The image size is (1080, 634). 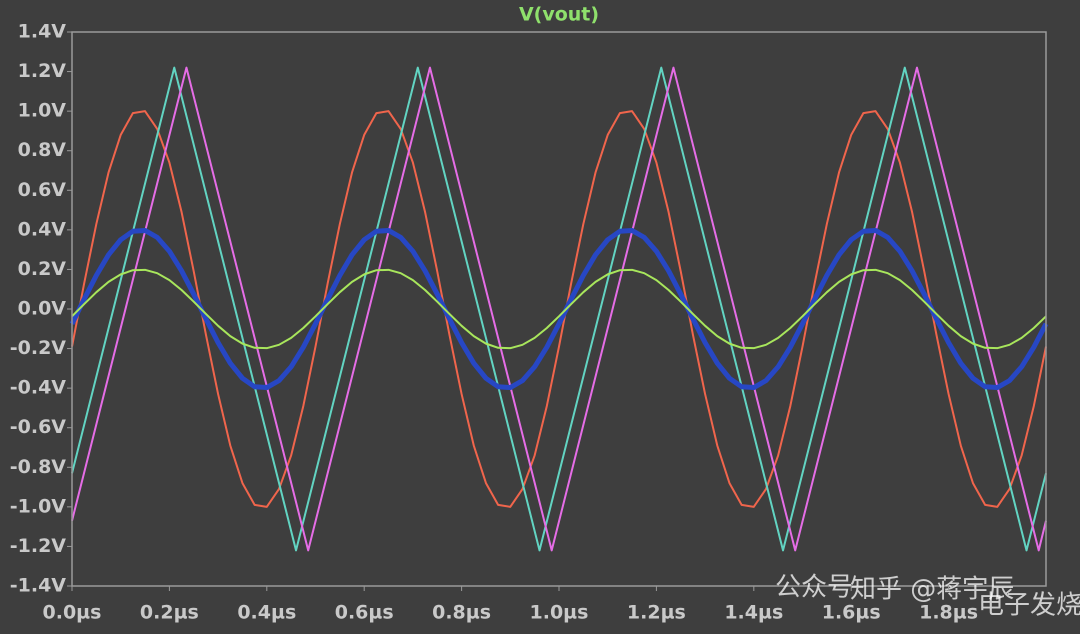 What do you see at coordinates (42, 229) in the screenshot?
I see `y-tick-label: 0.4V` at bounding box center [42, 229].